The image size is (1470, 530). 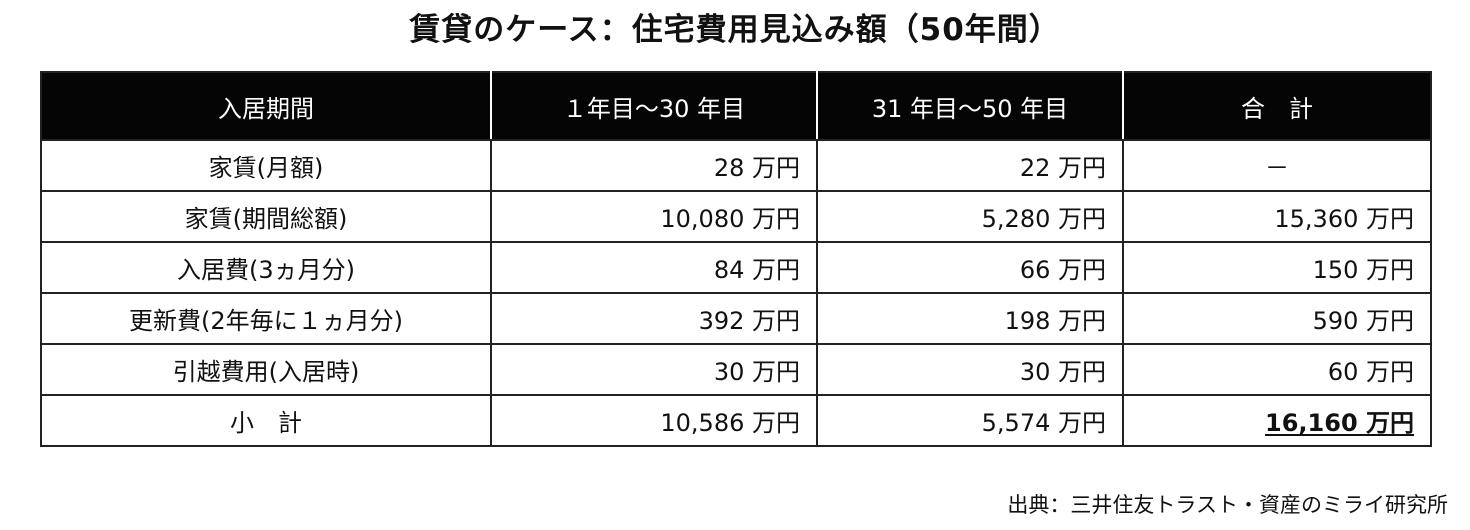 I want to click on header-years-31-50: 31 年目～50 年目, so click(x=970, y=106).